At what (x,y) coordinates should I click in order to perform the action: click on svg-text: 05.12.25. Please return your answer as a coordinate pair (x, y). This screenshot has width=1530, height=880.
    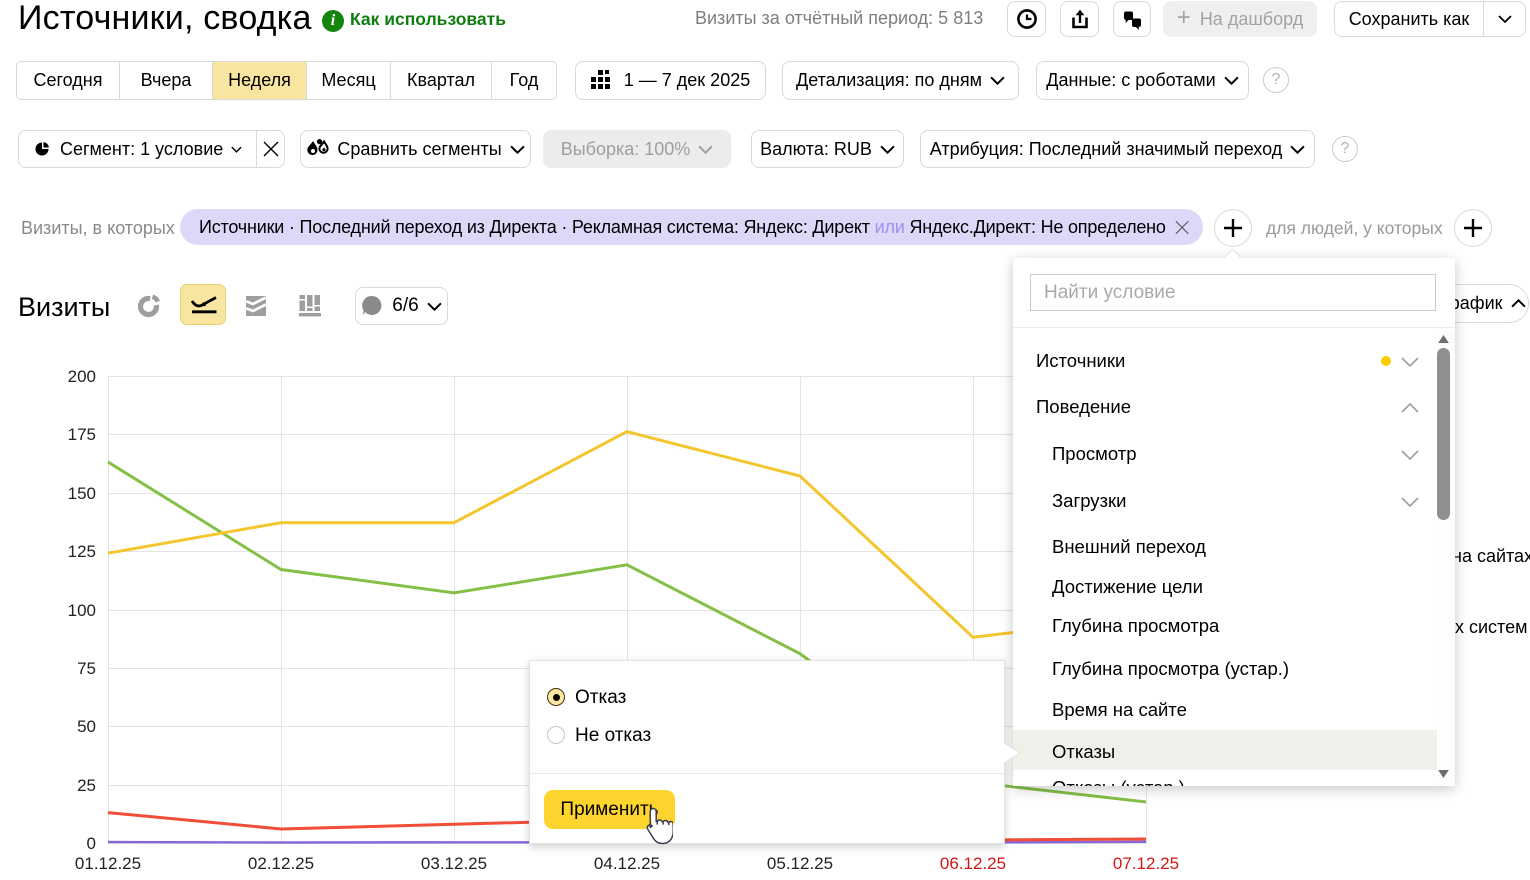
    Looking at the image, I should click on (800, 863).